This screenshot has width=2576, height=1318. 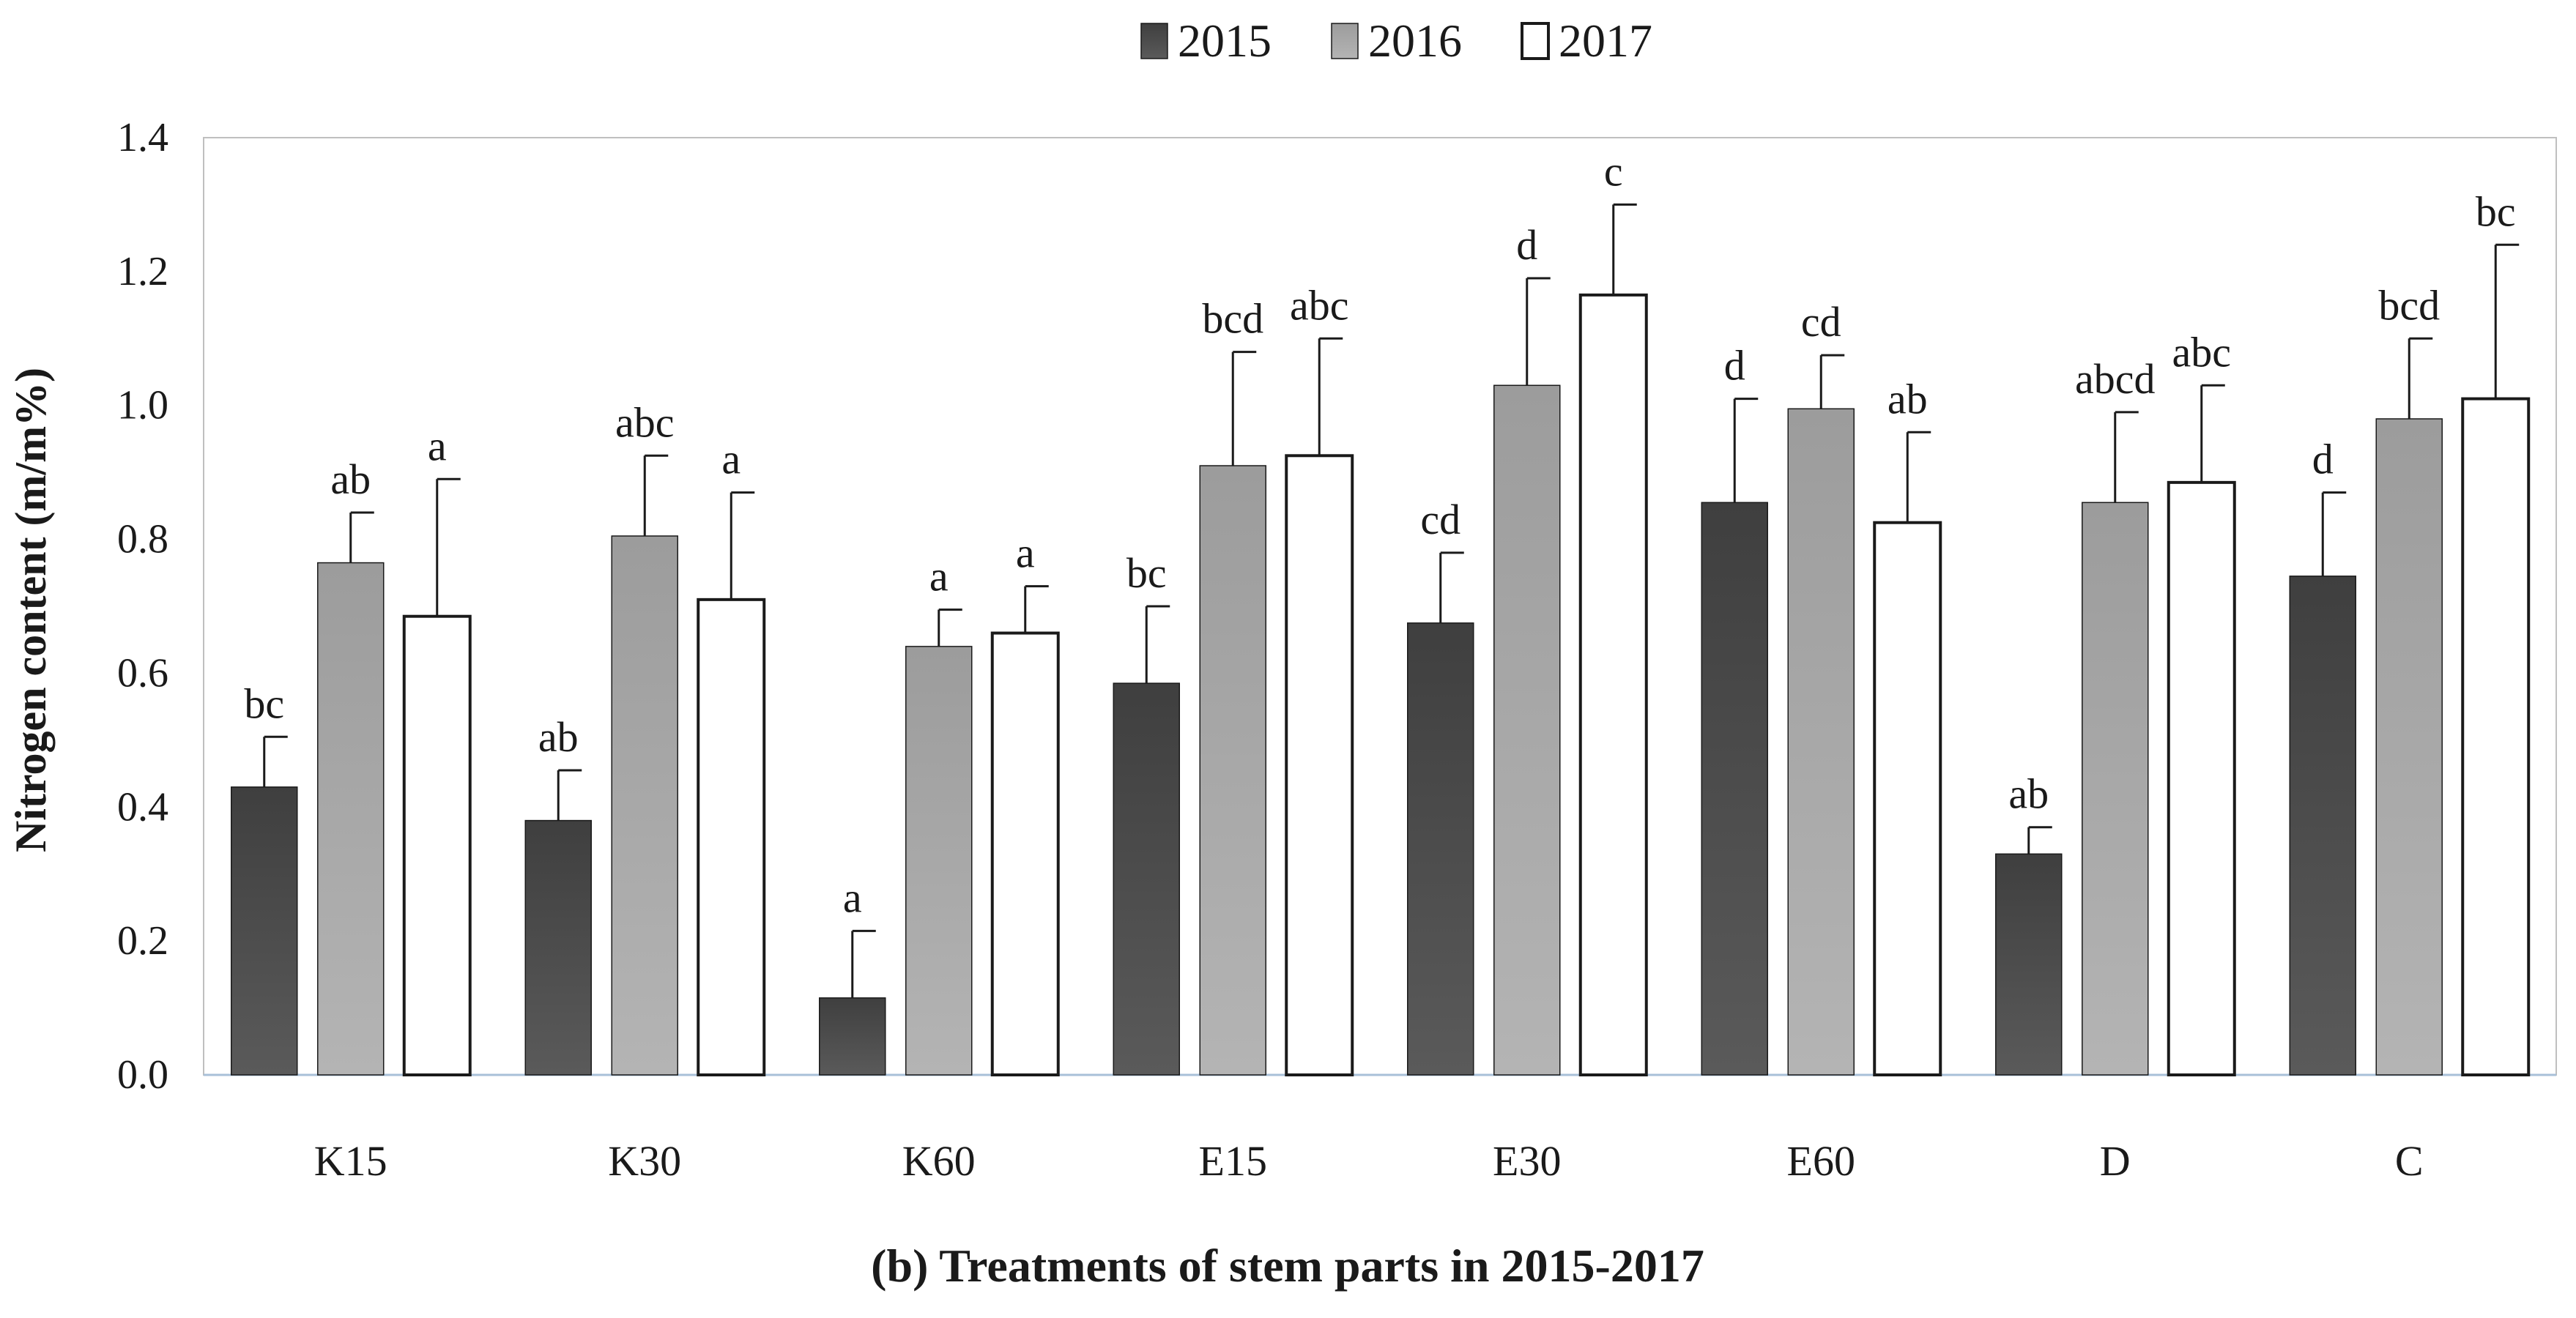 What do you see at coordinates (1233, 1161) in the screenshot?
I see `x-tick-label: E15` at bounding box center [1233, 1161].